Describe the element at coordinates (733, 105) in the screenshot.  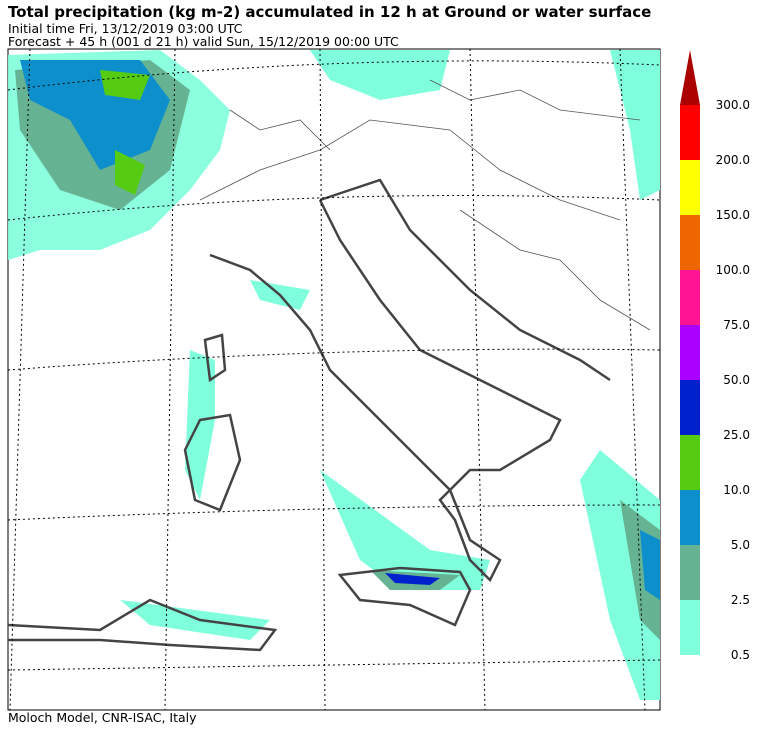
I see `colorbar-label: 300.0` at that location.